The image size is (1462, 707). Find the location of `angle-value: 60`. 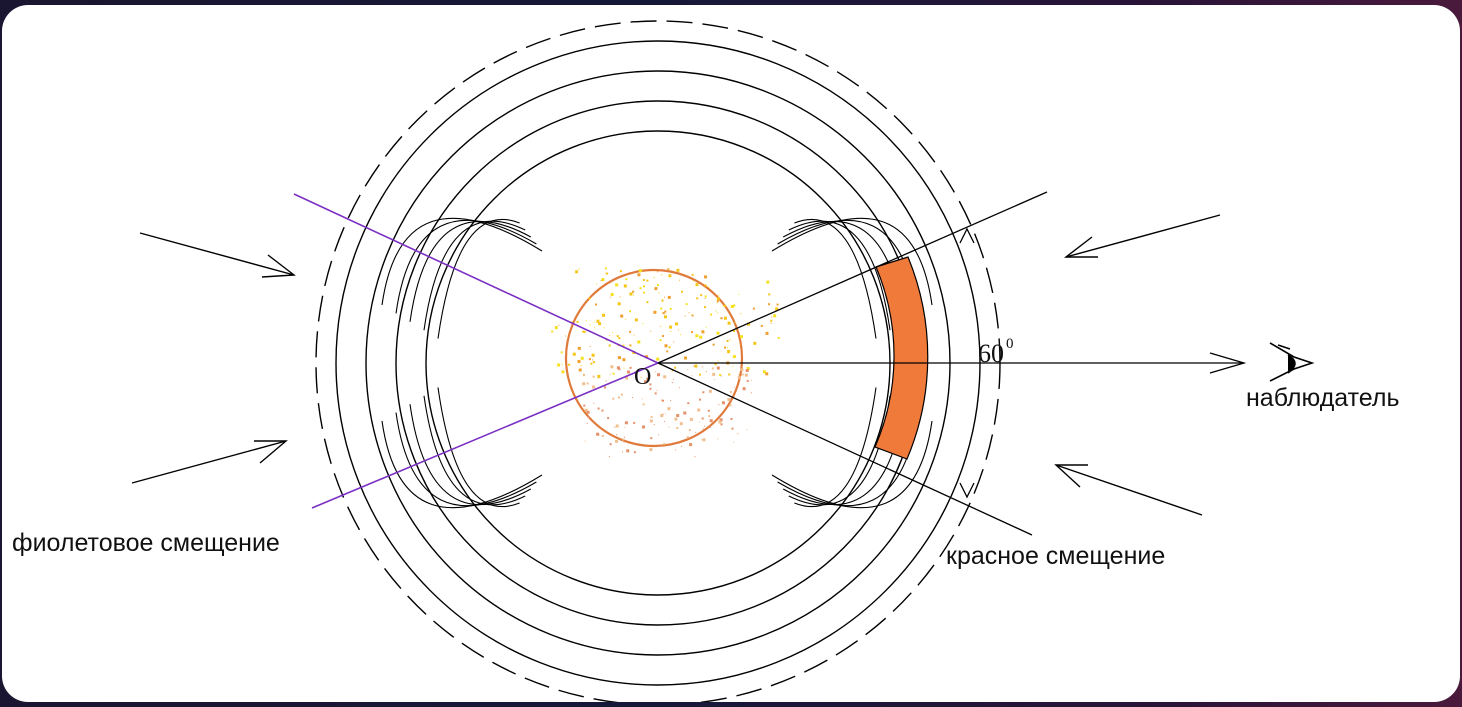

angle-value: 60 is located at coordinates (991, 353).